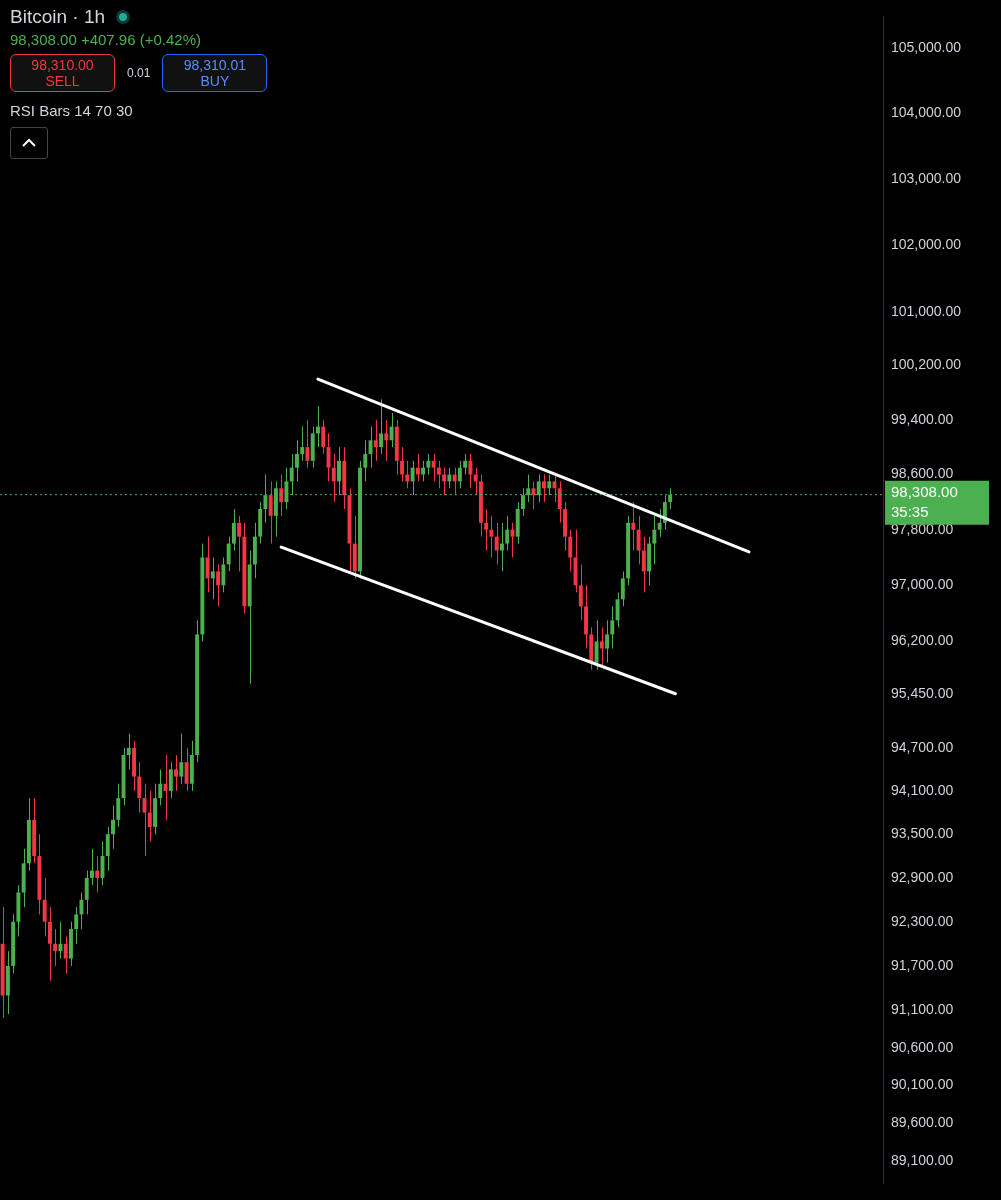  What do you see at coordinates (926, 112) in the screenshot?
I see `y-tick-label: 104,000.00` at bounding box center [926, 112].